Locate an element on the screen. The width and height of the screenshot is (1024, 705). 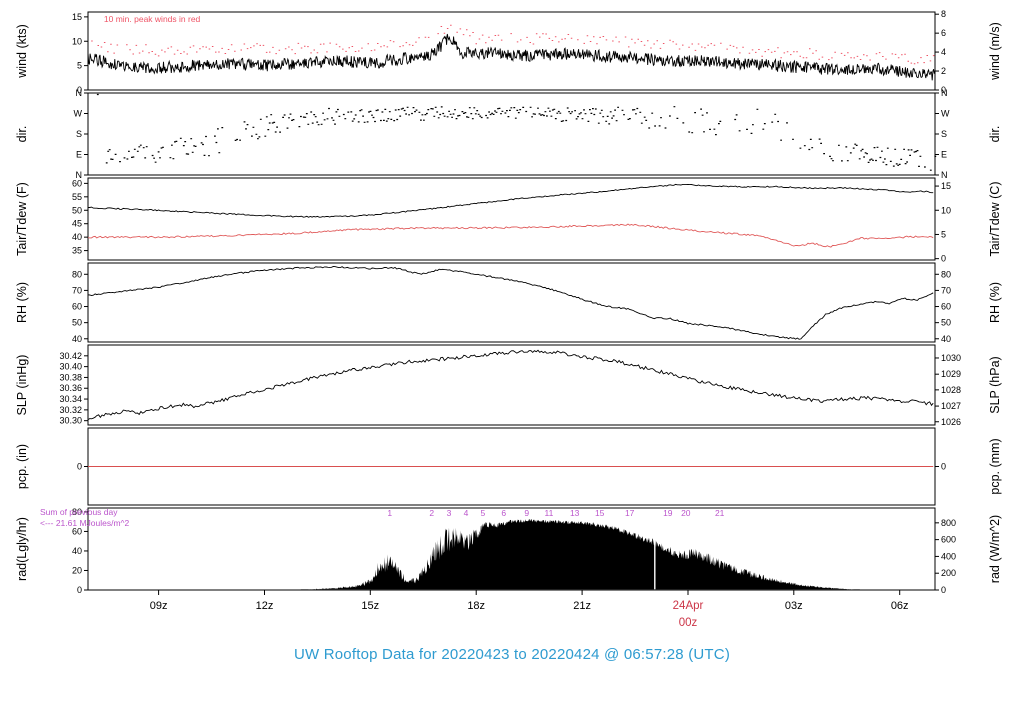
svg-text: 30.42 is located at coordinates (70, 356).